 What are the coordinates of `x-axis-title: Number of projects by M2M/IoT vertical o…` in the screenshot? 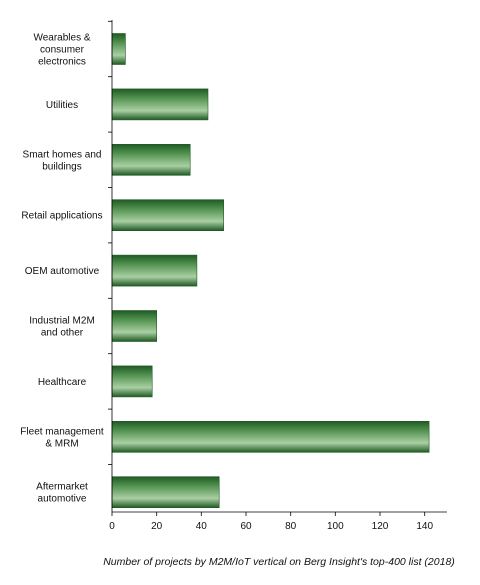 It's located at (279, 562).